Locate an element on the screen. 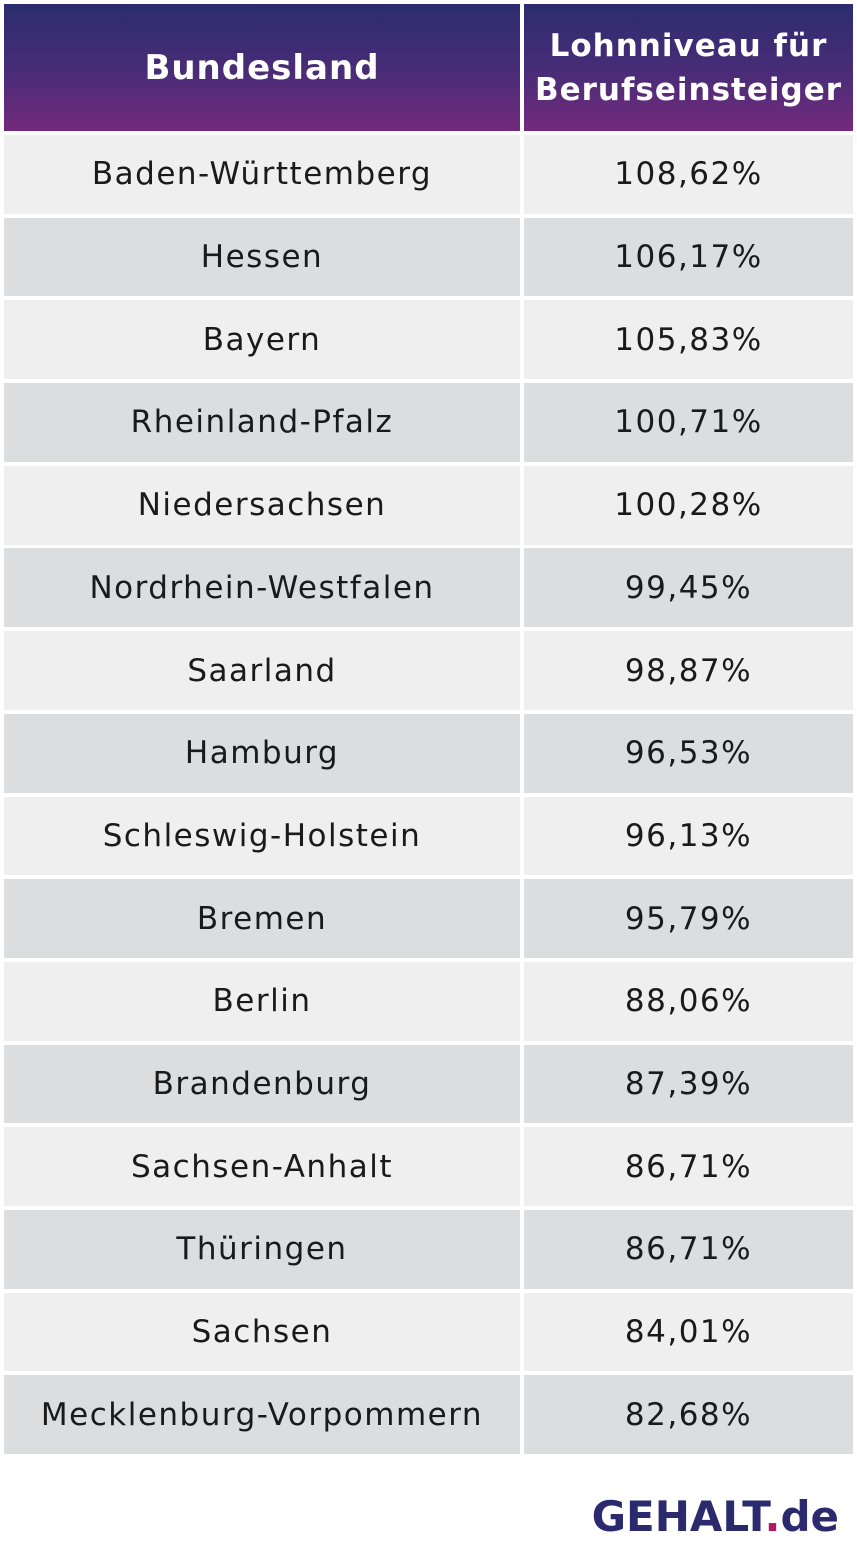  table-row: Berlin 88,06% is located at coordinates (428, 1001).